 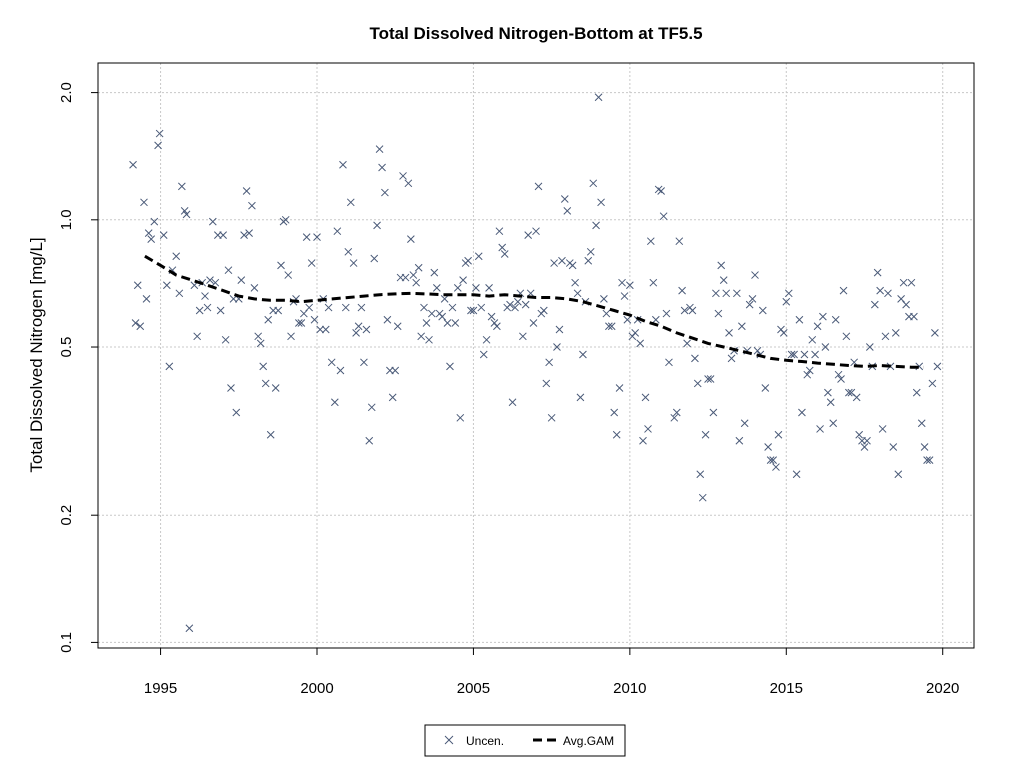 What do you see at coordinates (485, 741) in the screenshot?
I see `legend-label-uncen: Uncen.` at bounding box center [485, 741].